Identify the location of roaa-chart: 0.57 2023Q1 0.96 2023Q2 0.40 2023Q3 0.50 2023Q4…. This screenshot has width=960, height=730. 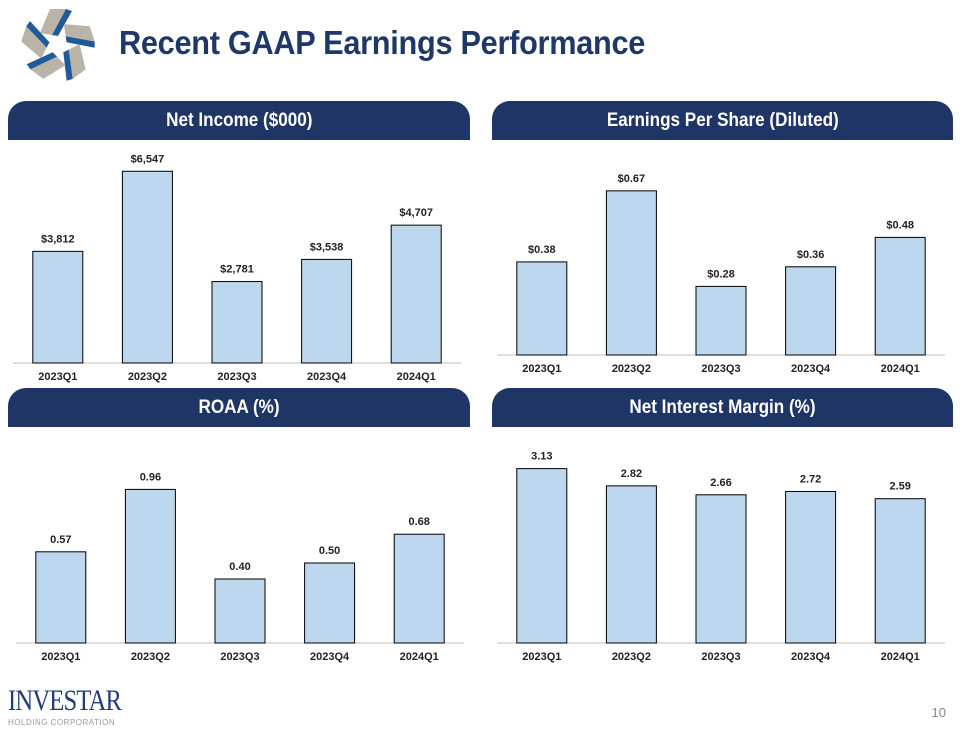
(240, 567).